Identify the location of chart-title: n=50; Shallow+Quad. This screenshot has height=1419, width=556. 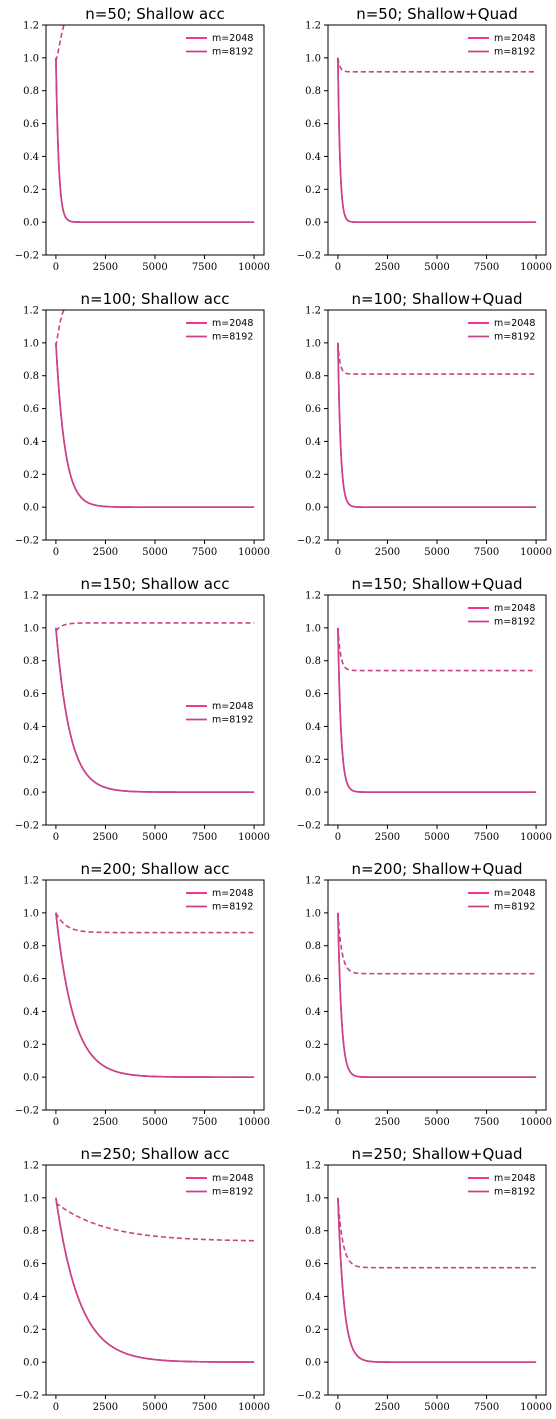
(437, 14).